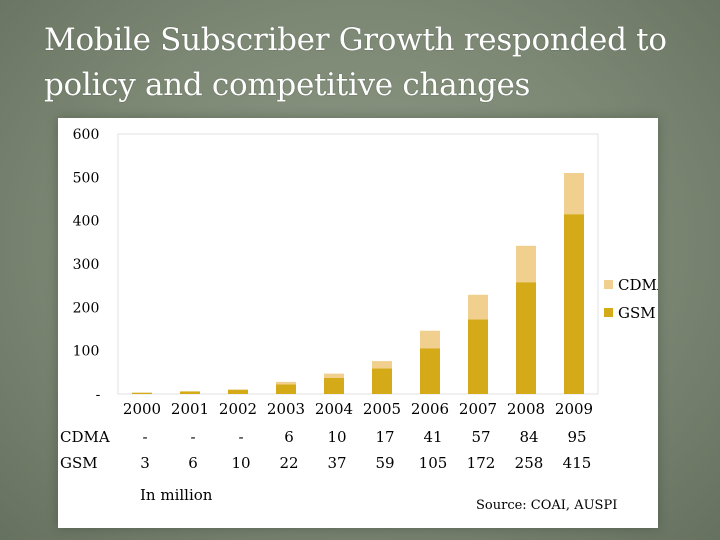  Describe the element at coordinates (478, 307) in the screenshot. I see `bar-cdma-2007` at that location.